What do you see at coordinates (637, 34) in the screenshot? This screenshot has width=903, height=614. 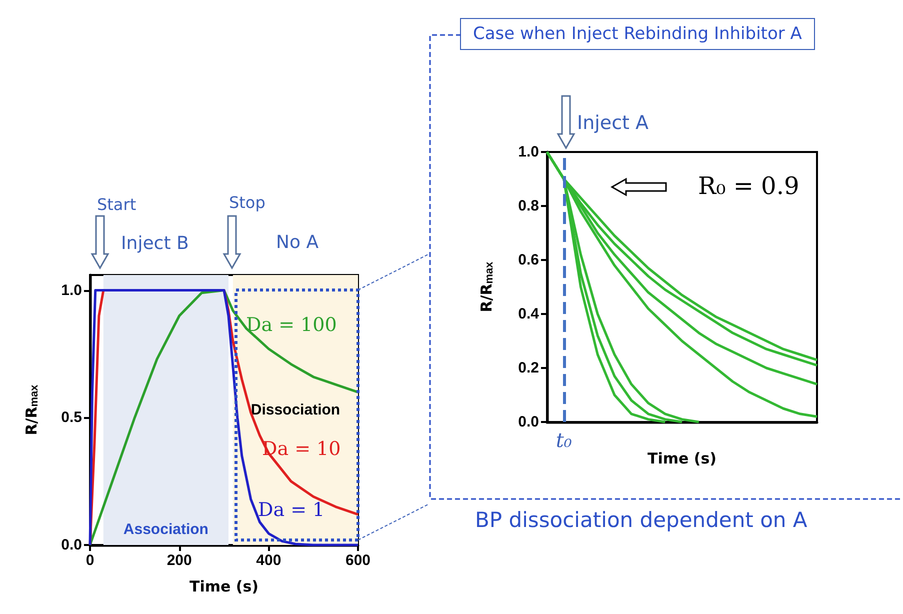 I see `chart-title: Case when Inject Rebinding Inhibitor A` at bounding box center [637, 34].